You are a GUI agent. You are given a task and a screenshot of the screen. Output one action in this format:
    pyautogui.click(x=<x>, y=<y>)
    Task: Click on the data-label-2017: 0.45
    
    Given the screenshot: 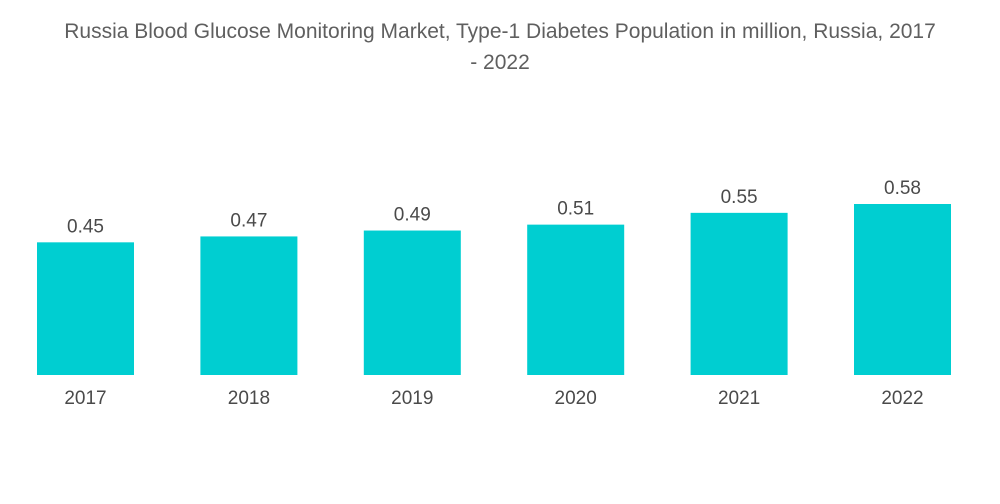 What is the action you would take?
    pyautogui.click(x=85, y=226)
    